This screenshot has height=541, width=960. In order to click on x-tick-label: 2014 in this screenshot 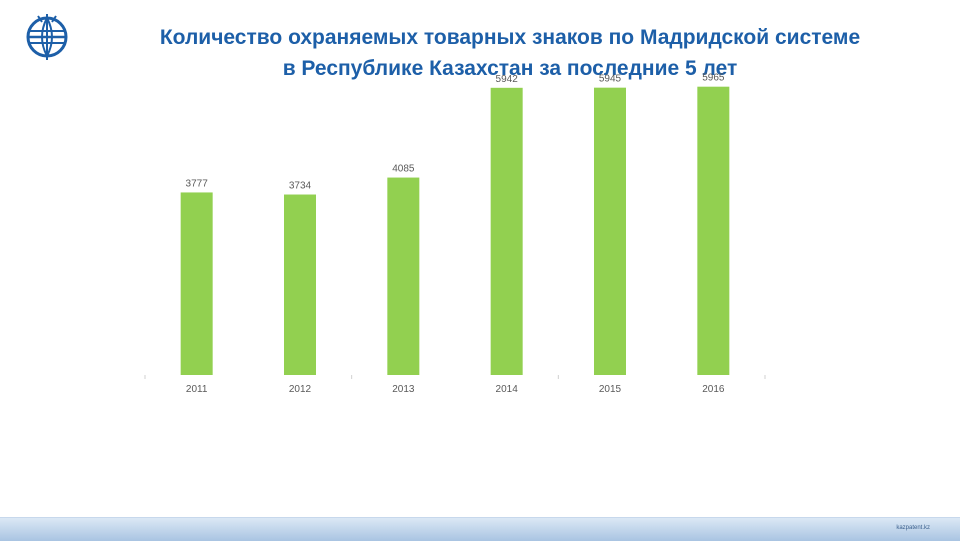, I will do `click(507, 389)`.